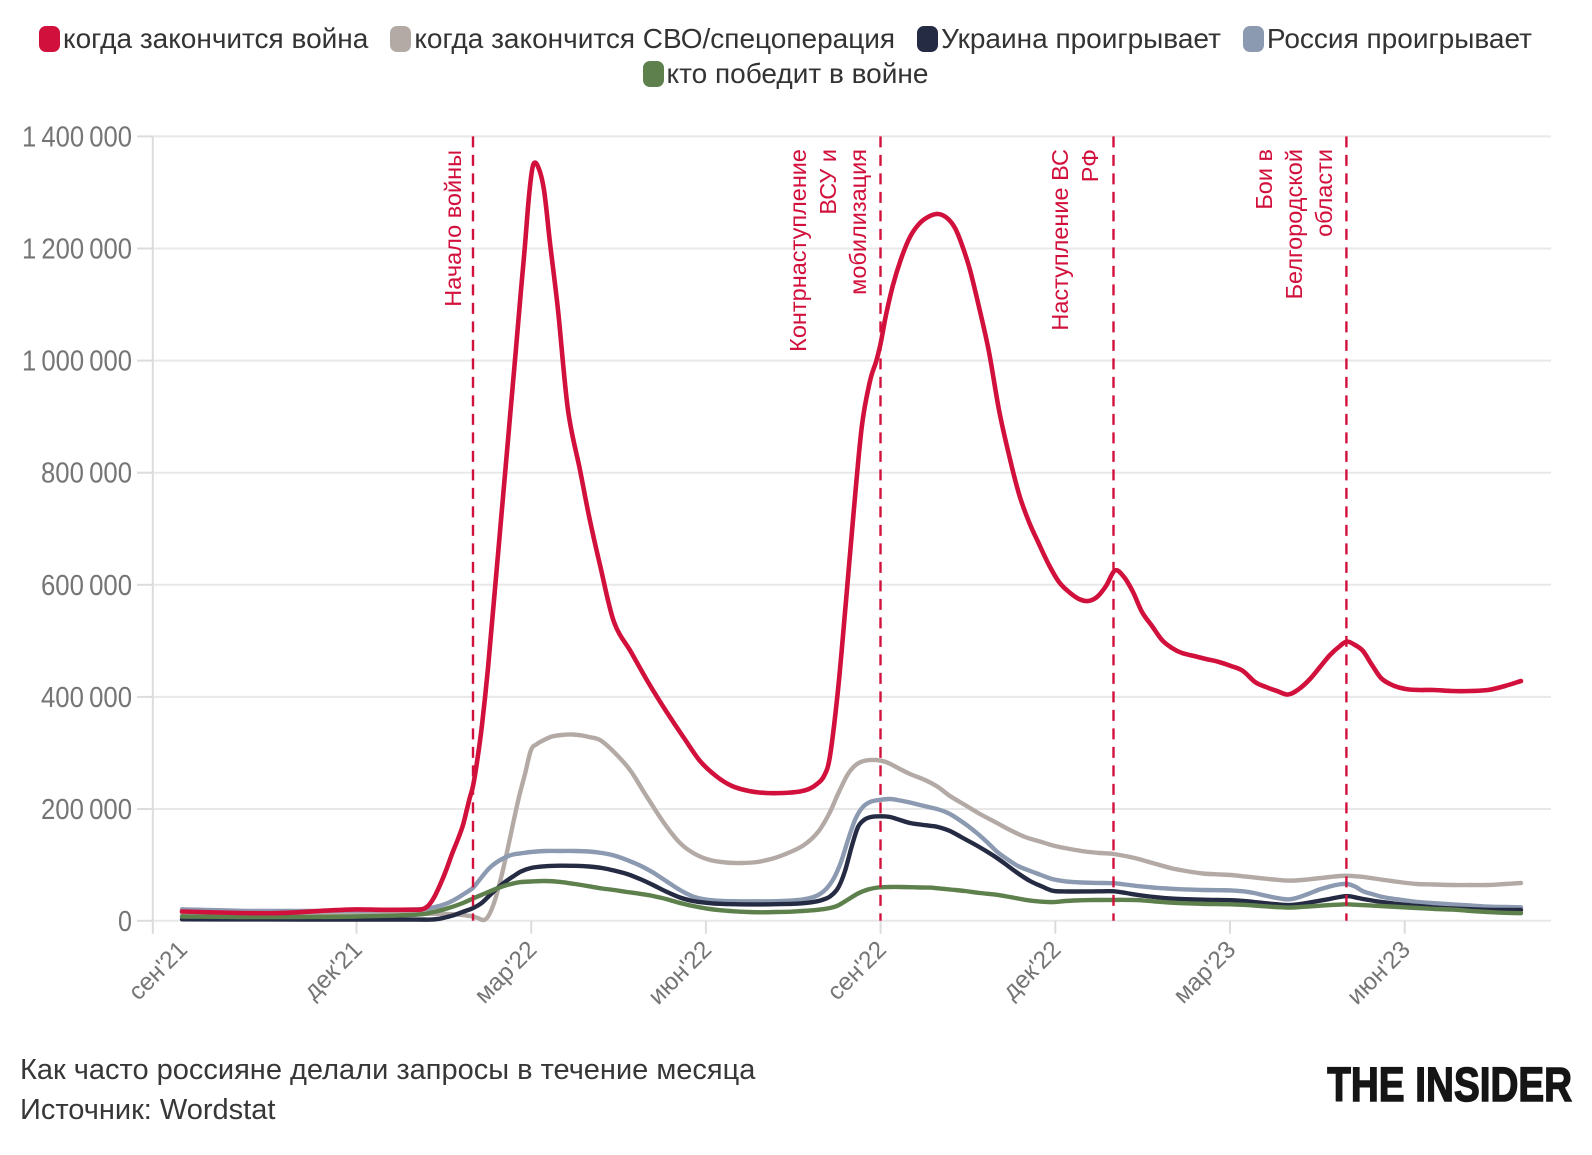  Describe the element at coordinates (506, 972) in the screenshot. I see `svg-text: мар'22` at that location.